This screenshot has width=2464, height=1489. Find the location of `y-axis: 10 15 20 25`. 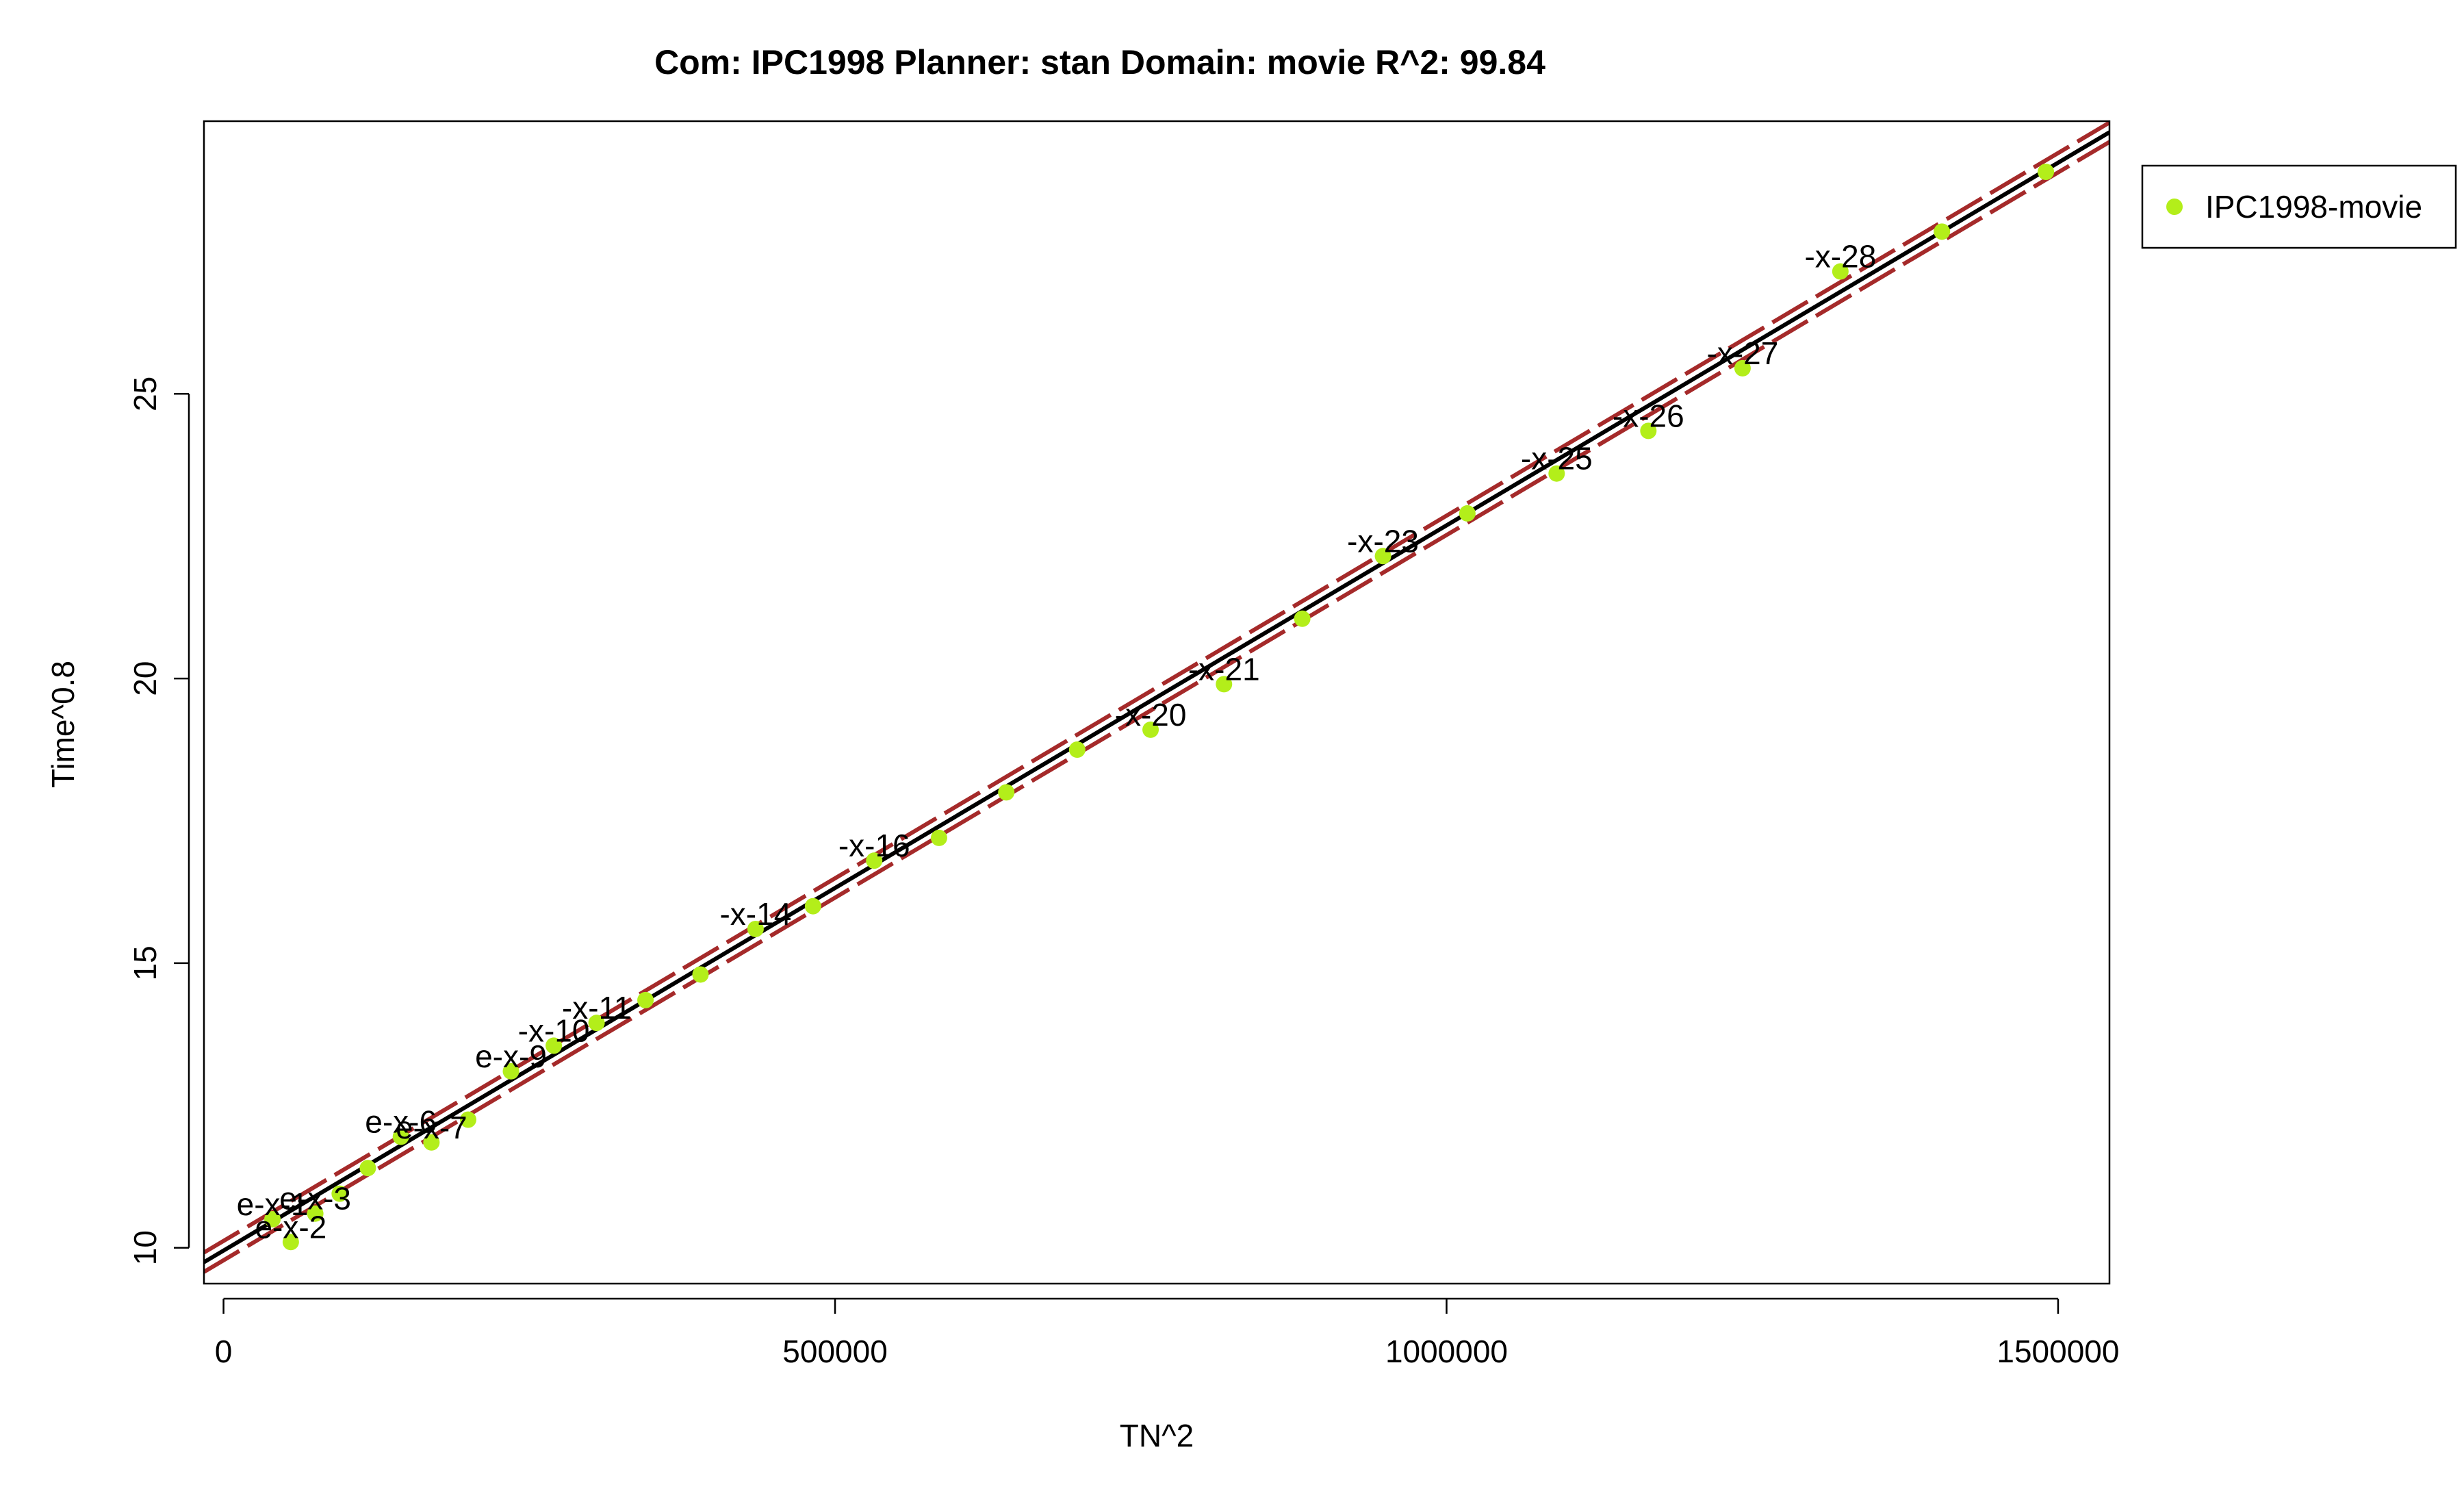

y-axis: 10 15 20 25 is located at coordinates (158, 821).